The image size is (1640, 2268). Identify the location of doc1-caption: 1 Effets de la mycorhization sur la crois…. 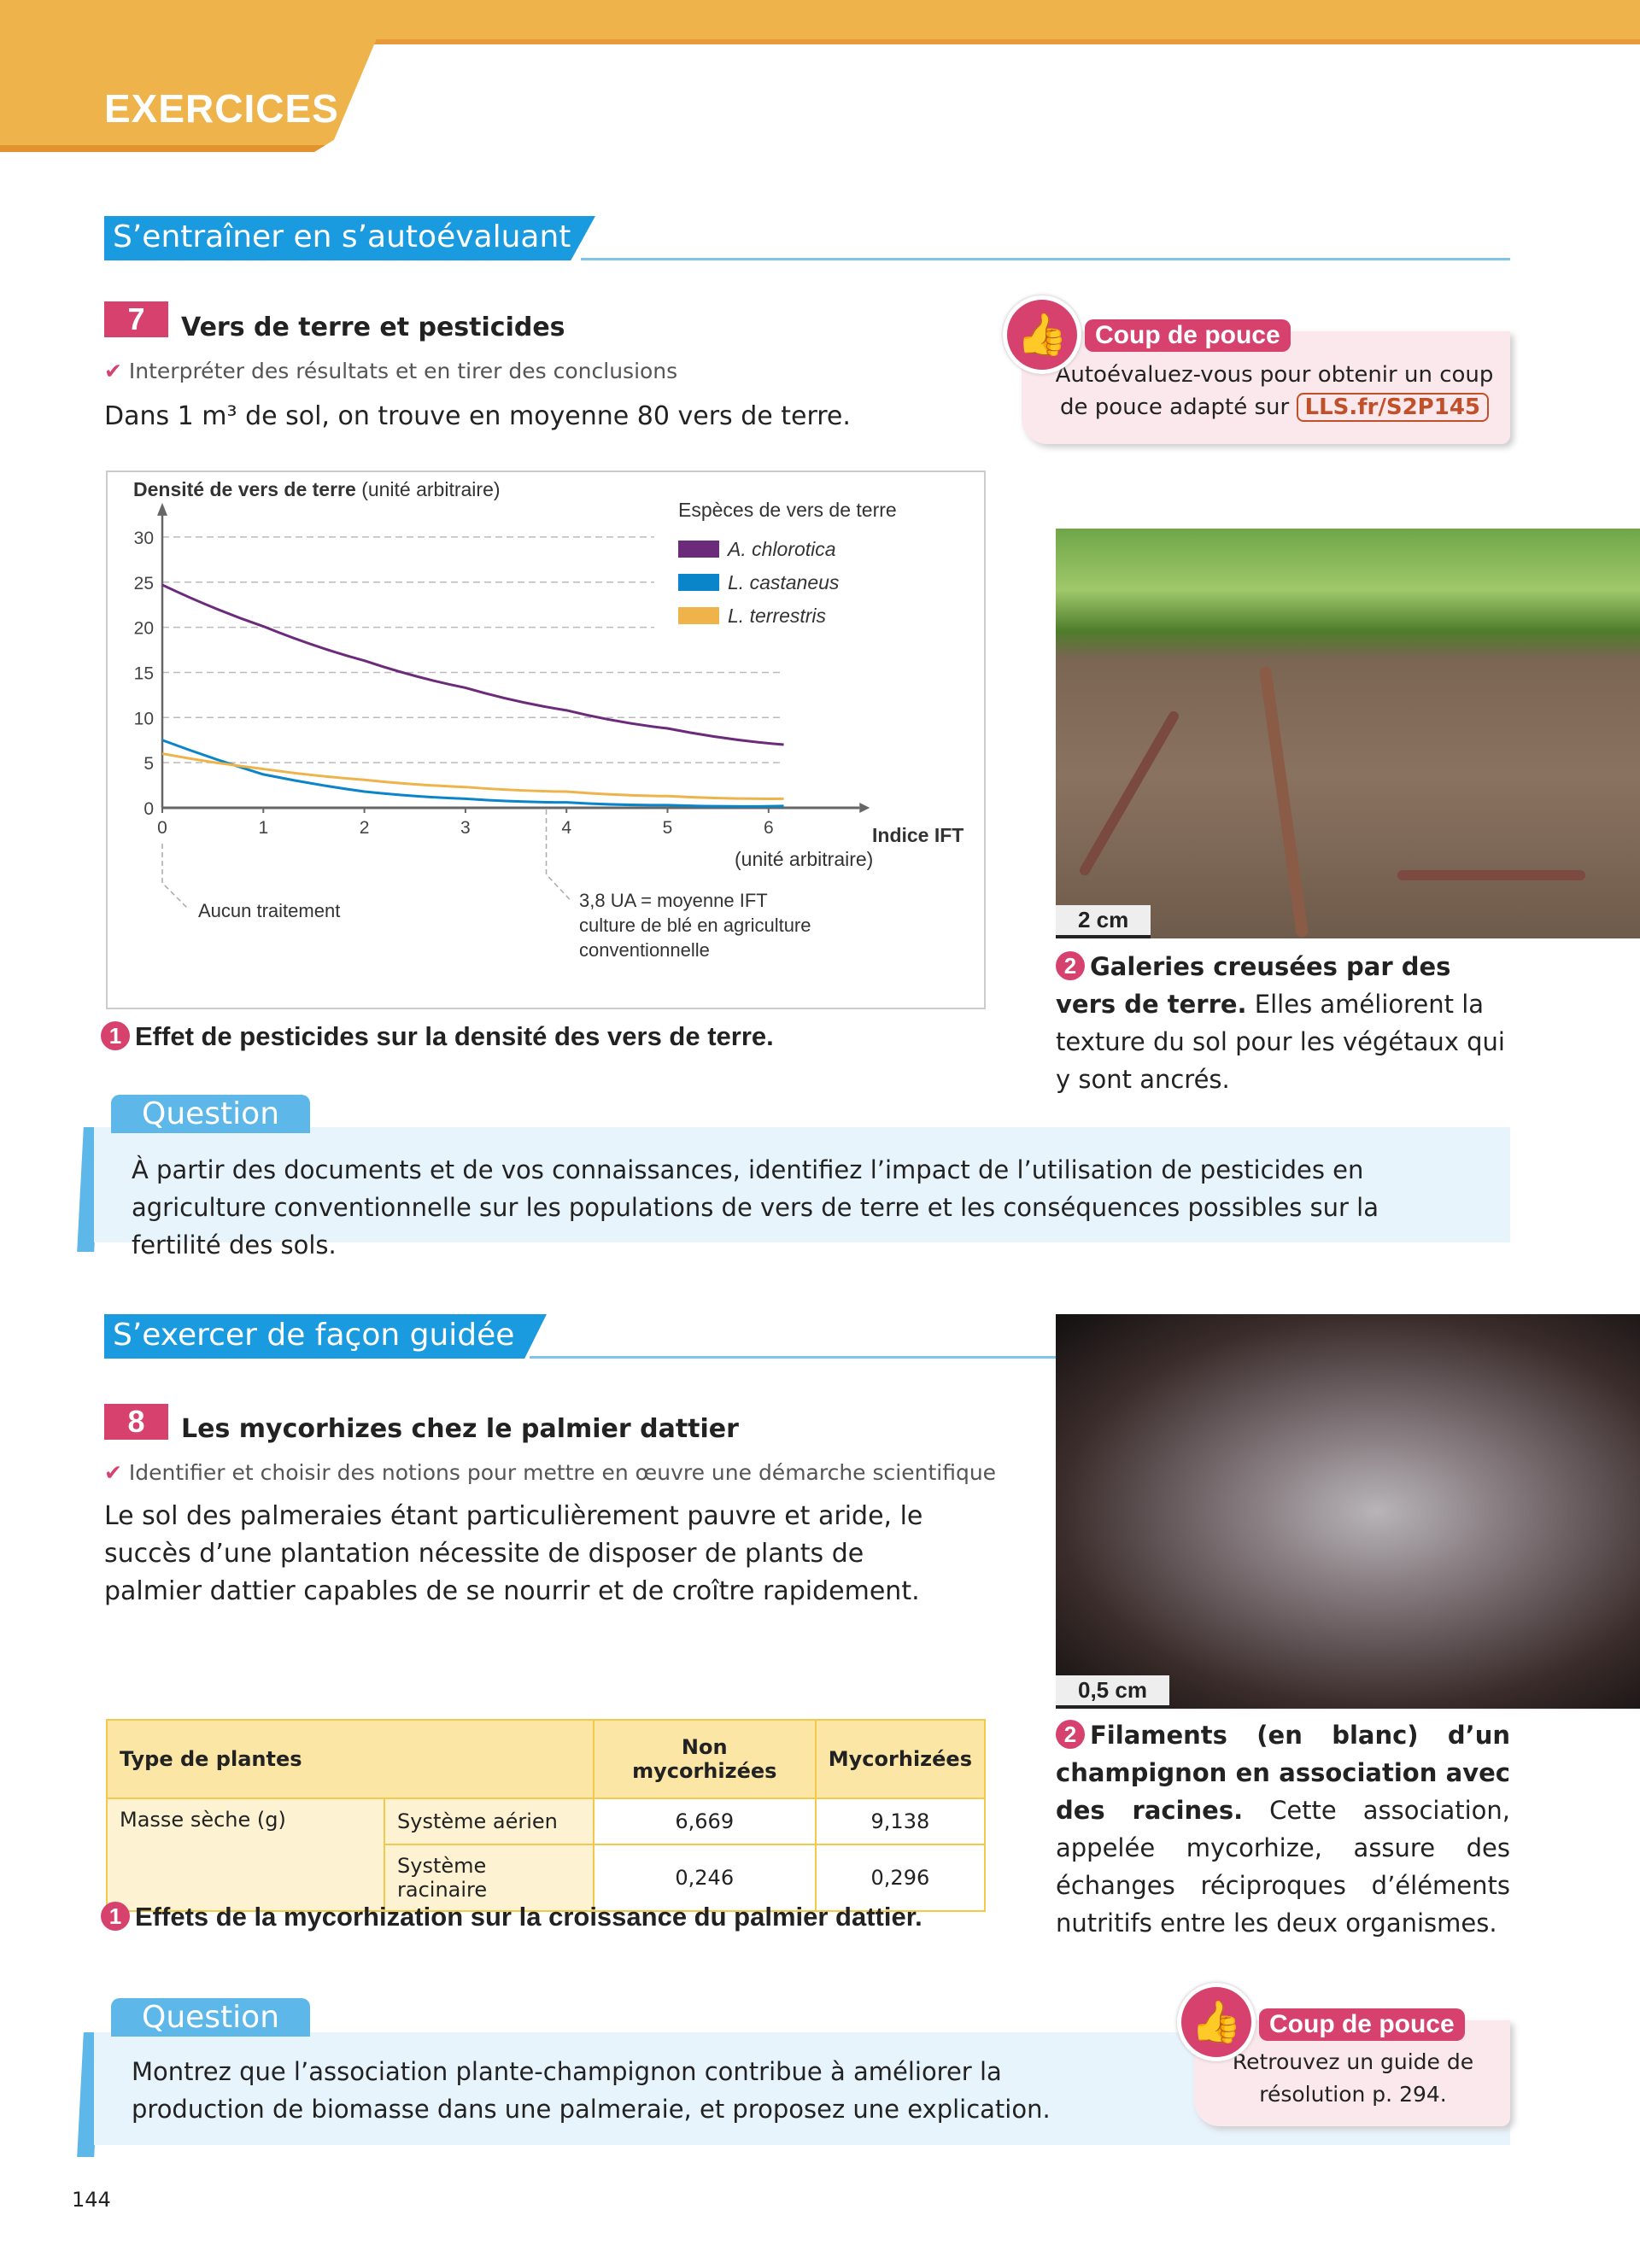
(511, 1917).